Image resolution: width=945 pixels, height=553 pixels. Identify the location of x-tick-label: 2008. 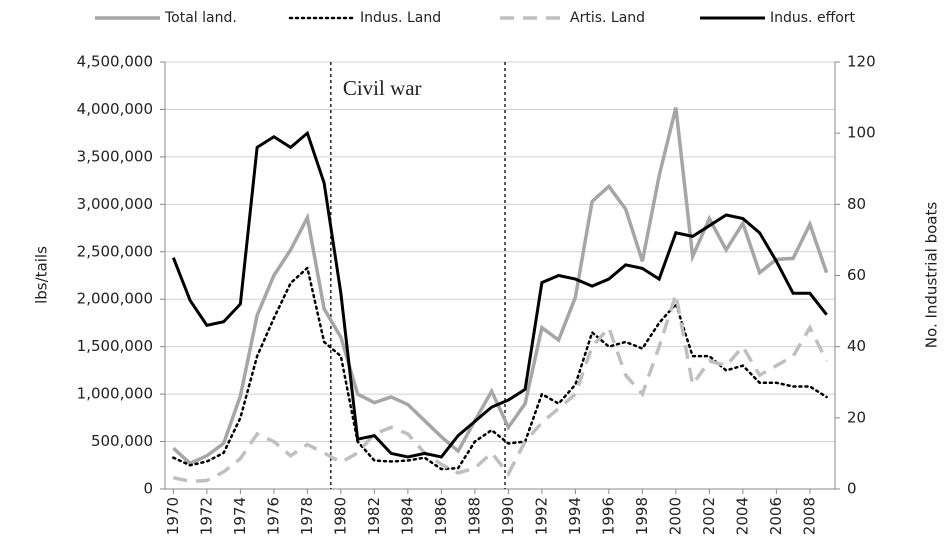
(809, 516).